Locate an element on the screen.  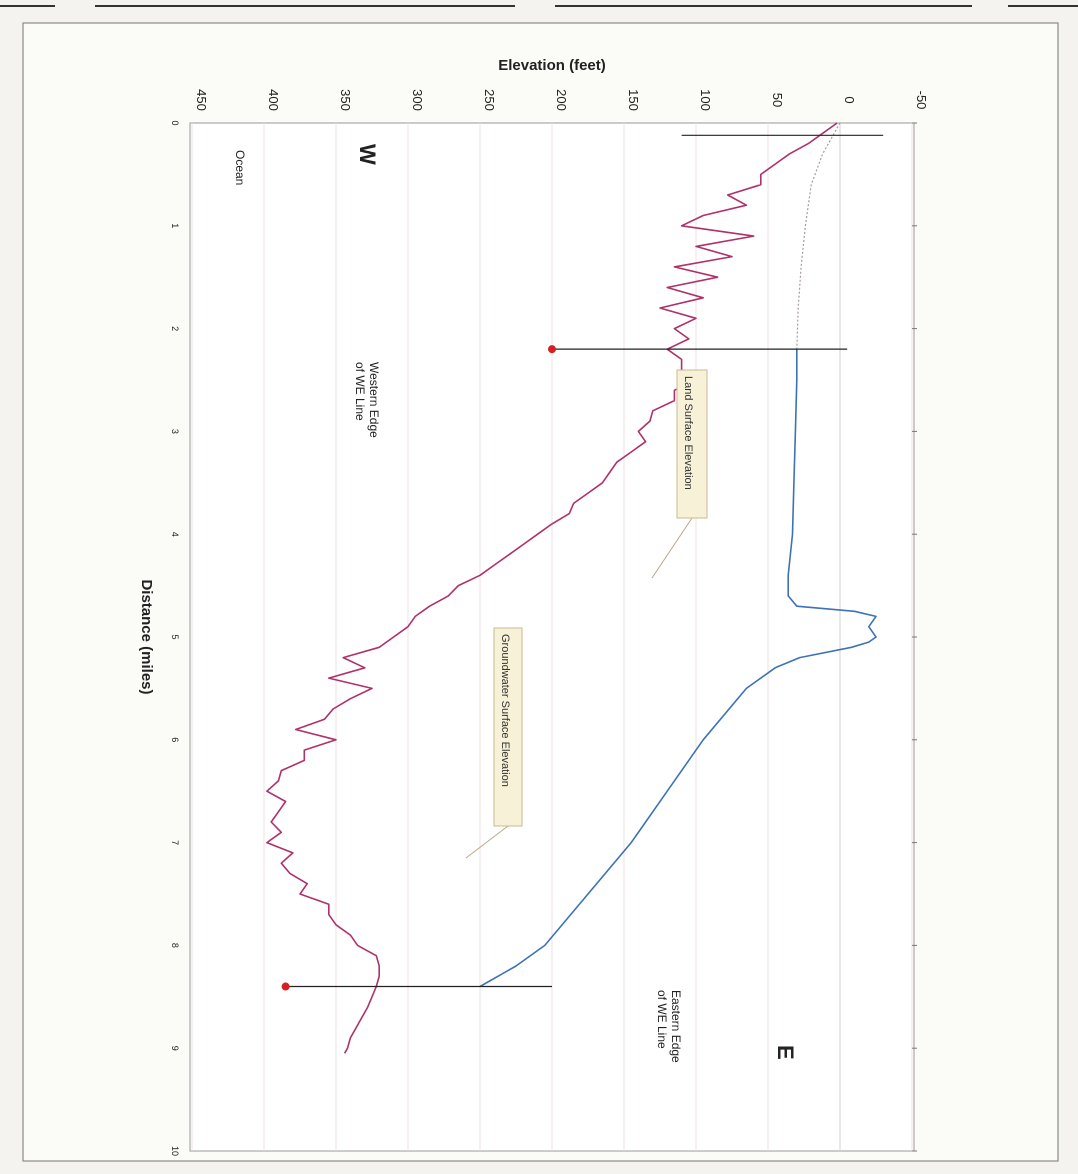
interpolated-groundwater-line is located at coordinates (818, 236).